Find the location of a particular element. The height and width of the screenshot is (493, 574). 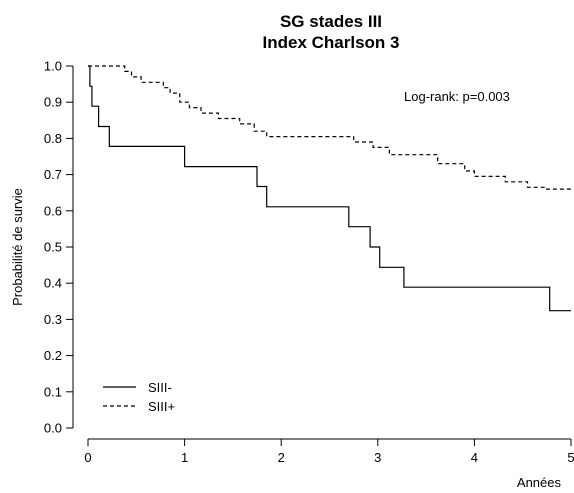

x-tick-label: 5 is located at coordinates (570, 457).